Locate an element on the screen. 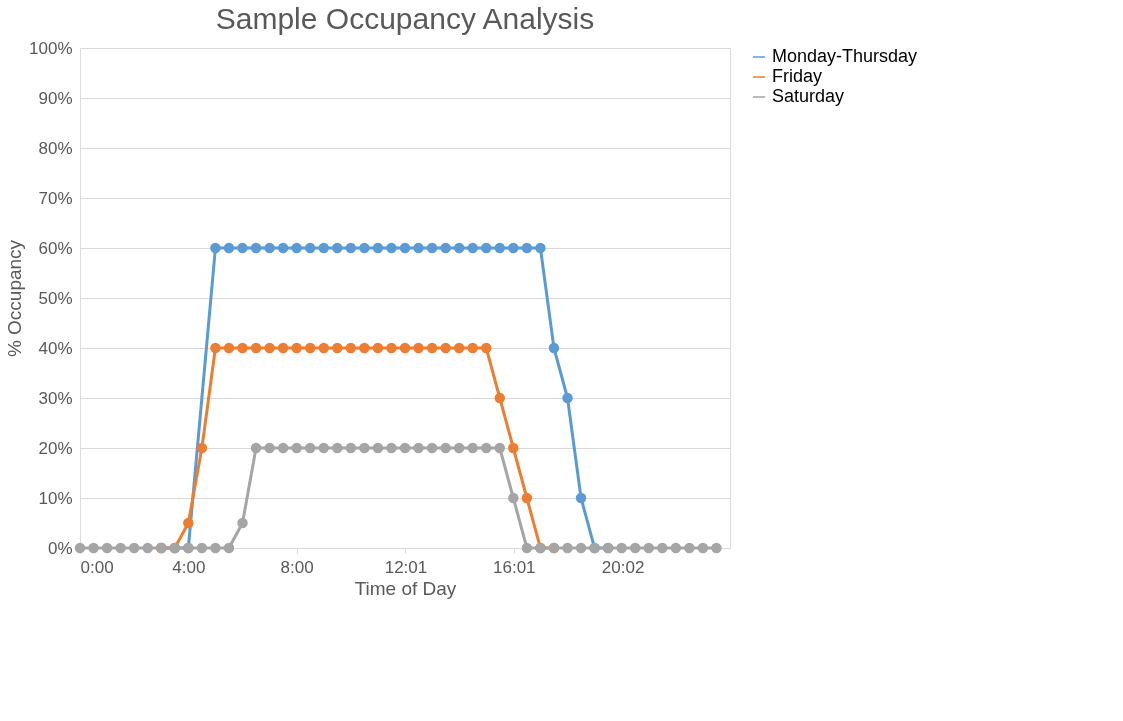 Image resolution: width=1123 pixels, height=721 pixels. x-tick-label: 4:00 is located at coordinates (189, 567).